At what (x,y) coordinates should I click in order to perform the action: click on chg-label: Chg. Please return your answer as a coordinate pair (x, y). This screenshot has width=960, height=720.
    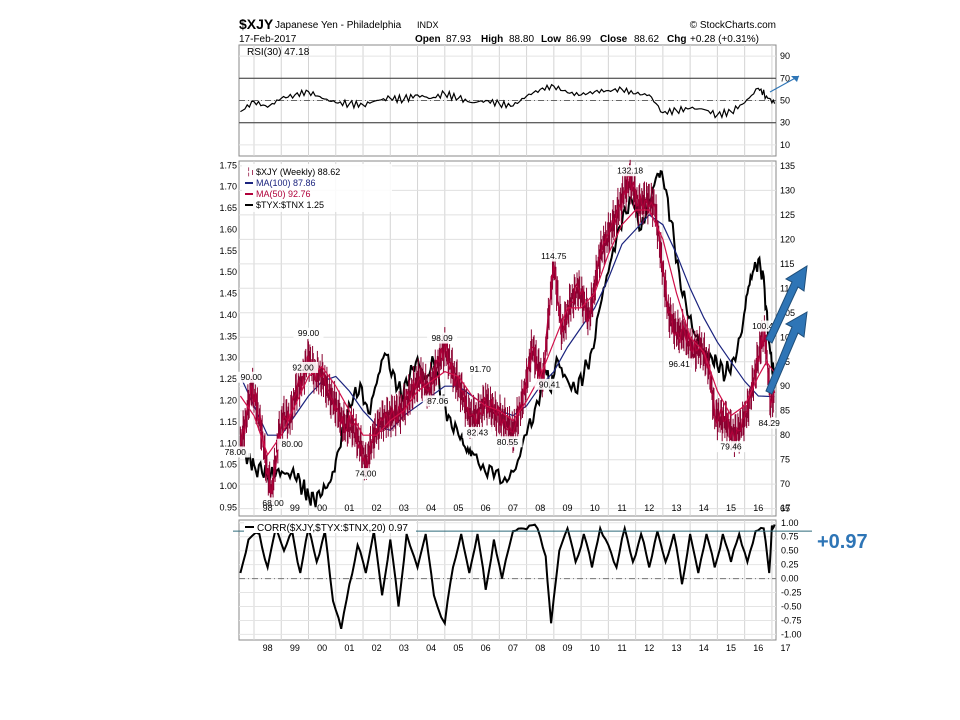
    Looking at the image, I should click on (676, 39).